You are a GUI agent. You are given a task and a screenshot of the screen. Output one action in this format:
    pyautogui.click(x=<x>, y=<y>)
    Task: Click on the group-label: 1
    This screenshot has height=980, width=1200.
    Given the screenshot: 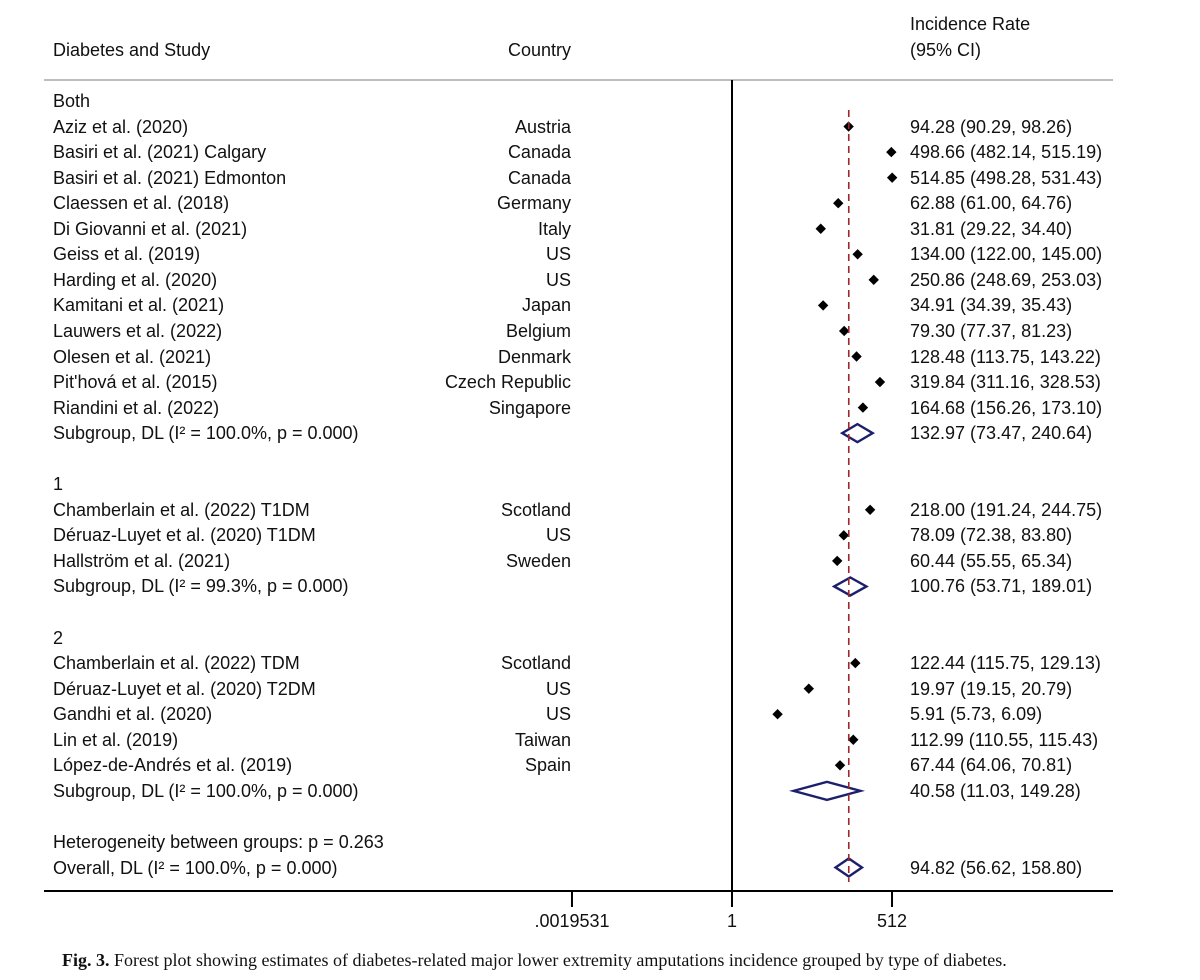 What is the action you would take?
    pyautogui.click(x=58, y=484)
    